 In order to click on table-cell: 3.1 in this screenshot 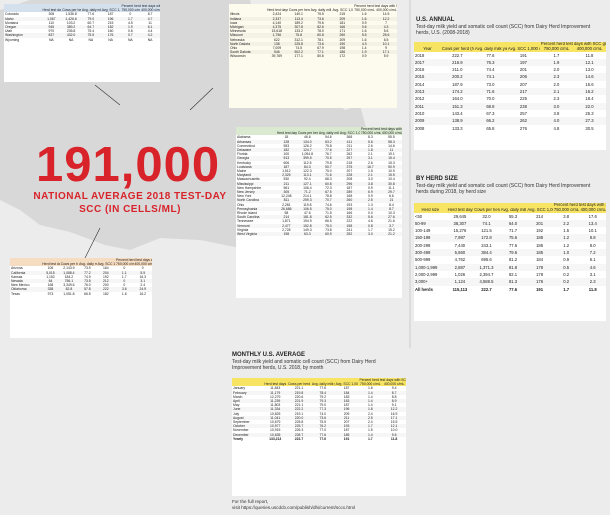, I will do `click(143, 281)`.